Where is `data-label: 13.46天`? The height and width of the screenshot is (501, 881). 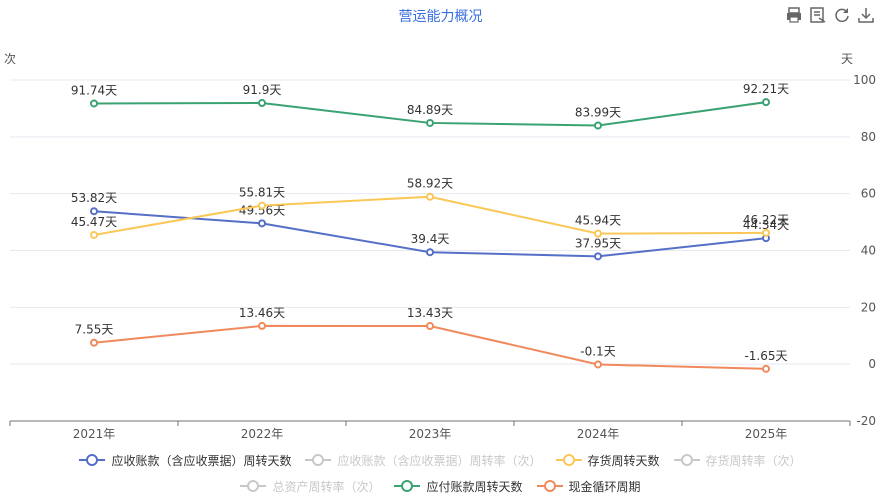 data-label: 13.46天 is located at coordinates (262, 313).